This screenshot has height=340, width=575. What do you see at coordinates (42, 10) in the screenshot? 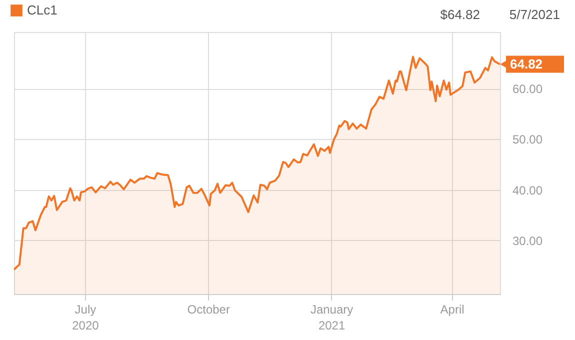
I see `legend-label: CLc1` at bounding box center [42, 10].